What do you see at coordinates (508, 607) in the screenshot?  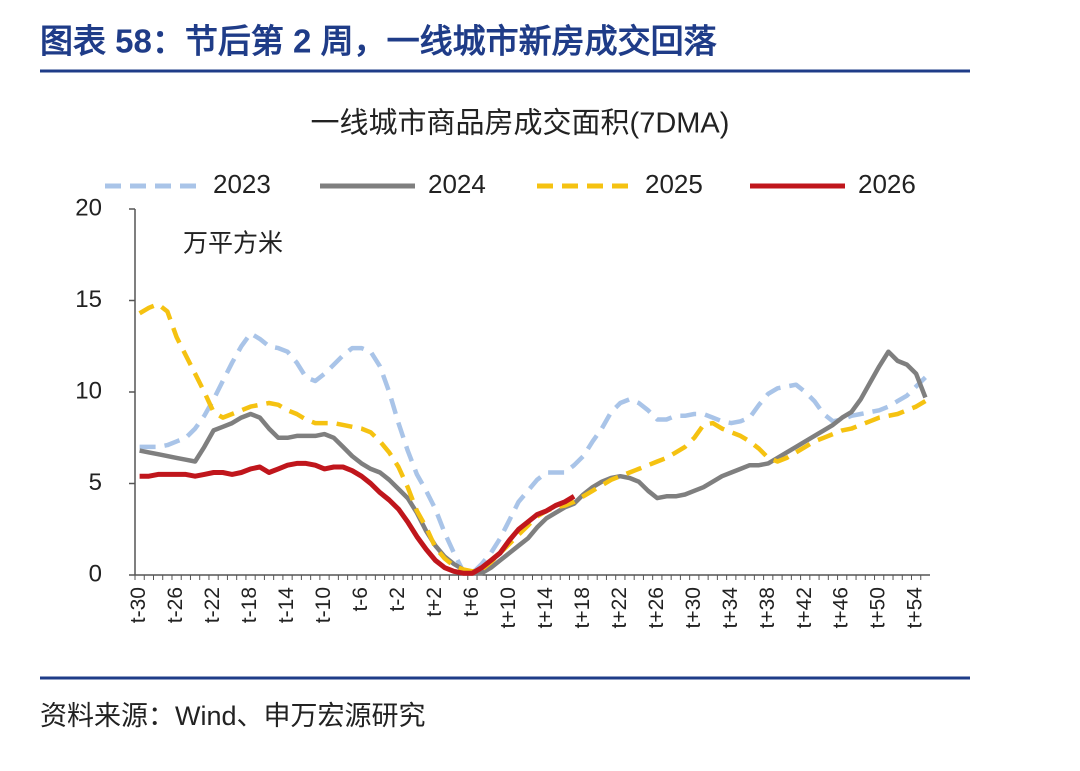 I see `x-tick-label: t+10` at bounding box center [508, 607].